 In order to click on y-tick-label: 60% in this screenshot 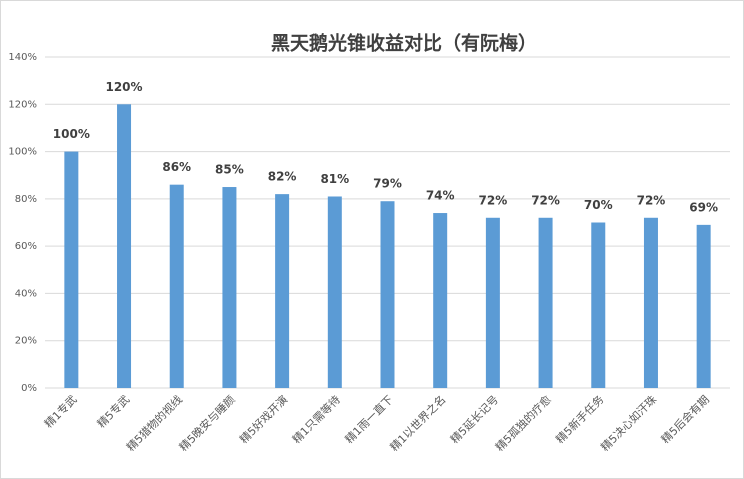, I will do `click(26, 246)`.